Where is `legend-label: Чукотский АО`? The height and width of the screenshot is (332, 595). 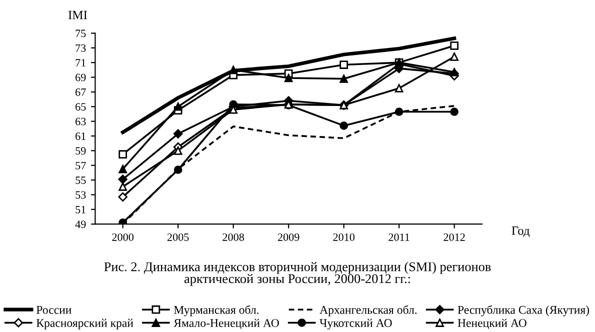
legend-label: Чукотский АО is located at coordinates (356, 324).